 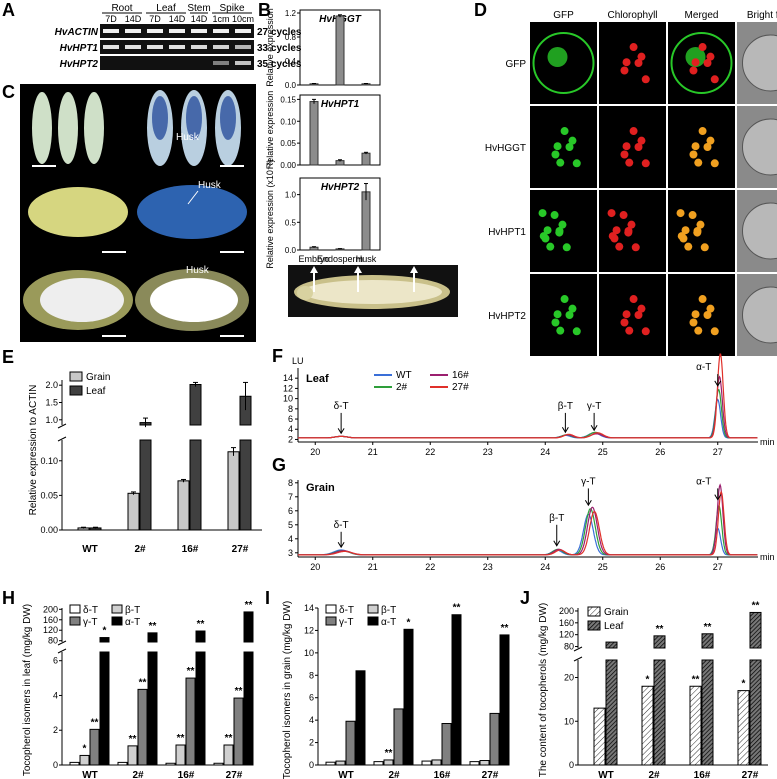 What do you see at coordinates (606, 774) in the screenshot?
I see `x-tick-label: WT` at bounding box center [606, 774].